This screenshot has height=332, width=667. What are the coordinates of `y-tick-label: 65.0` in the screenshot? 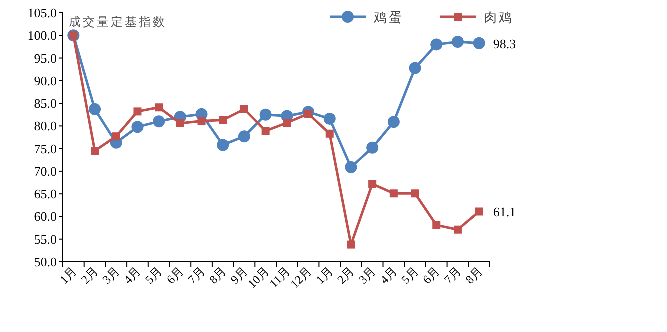 It's located at (45, 194).